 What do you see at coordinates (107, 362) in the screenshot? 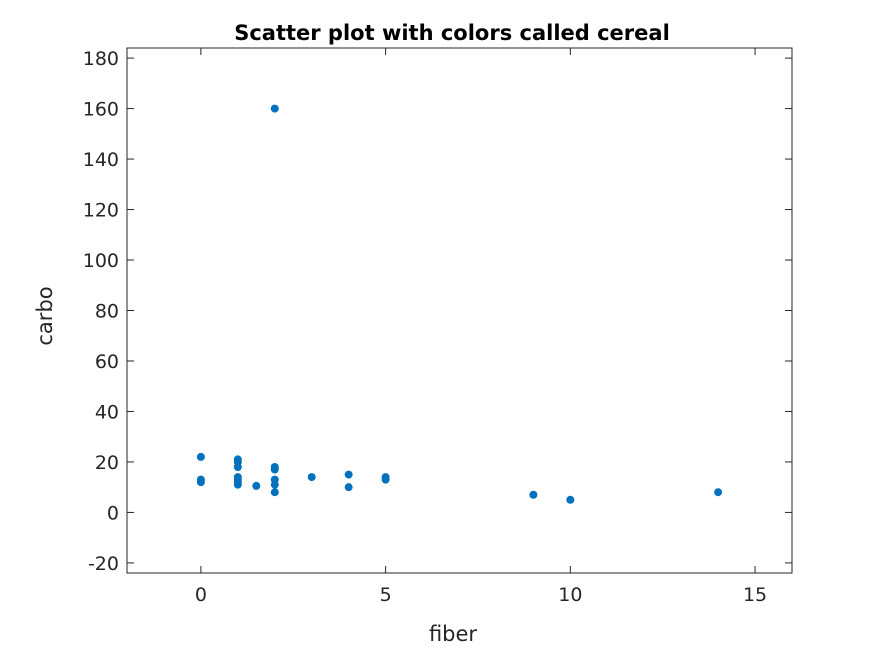
I see `y-tick-label: 60` at bounding box center [107, 362].